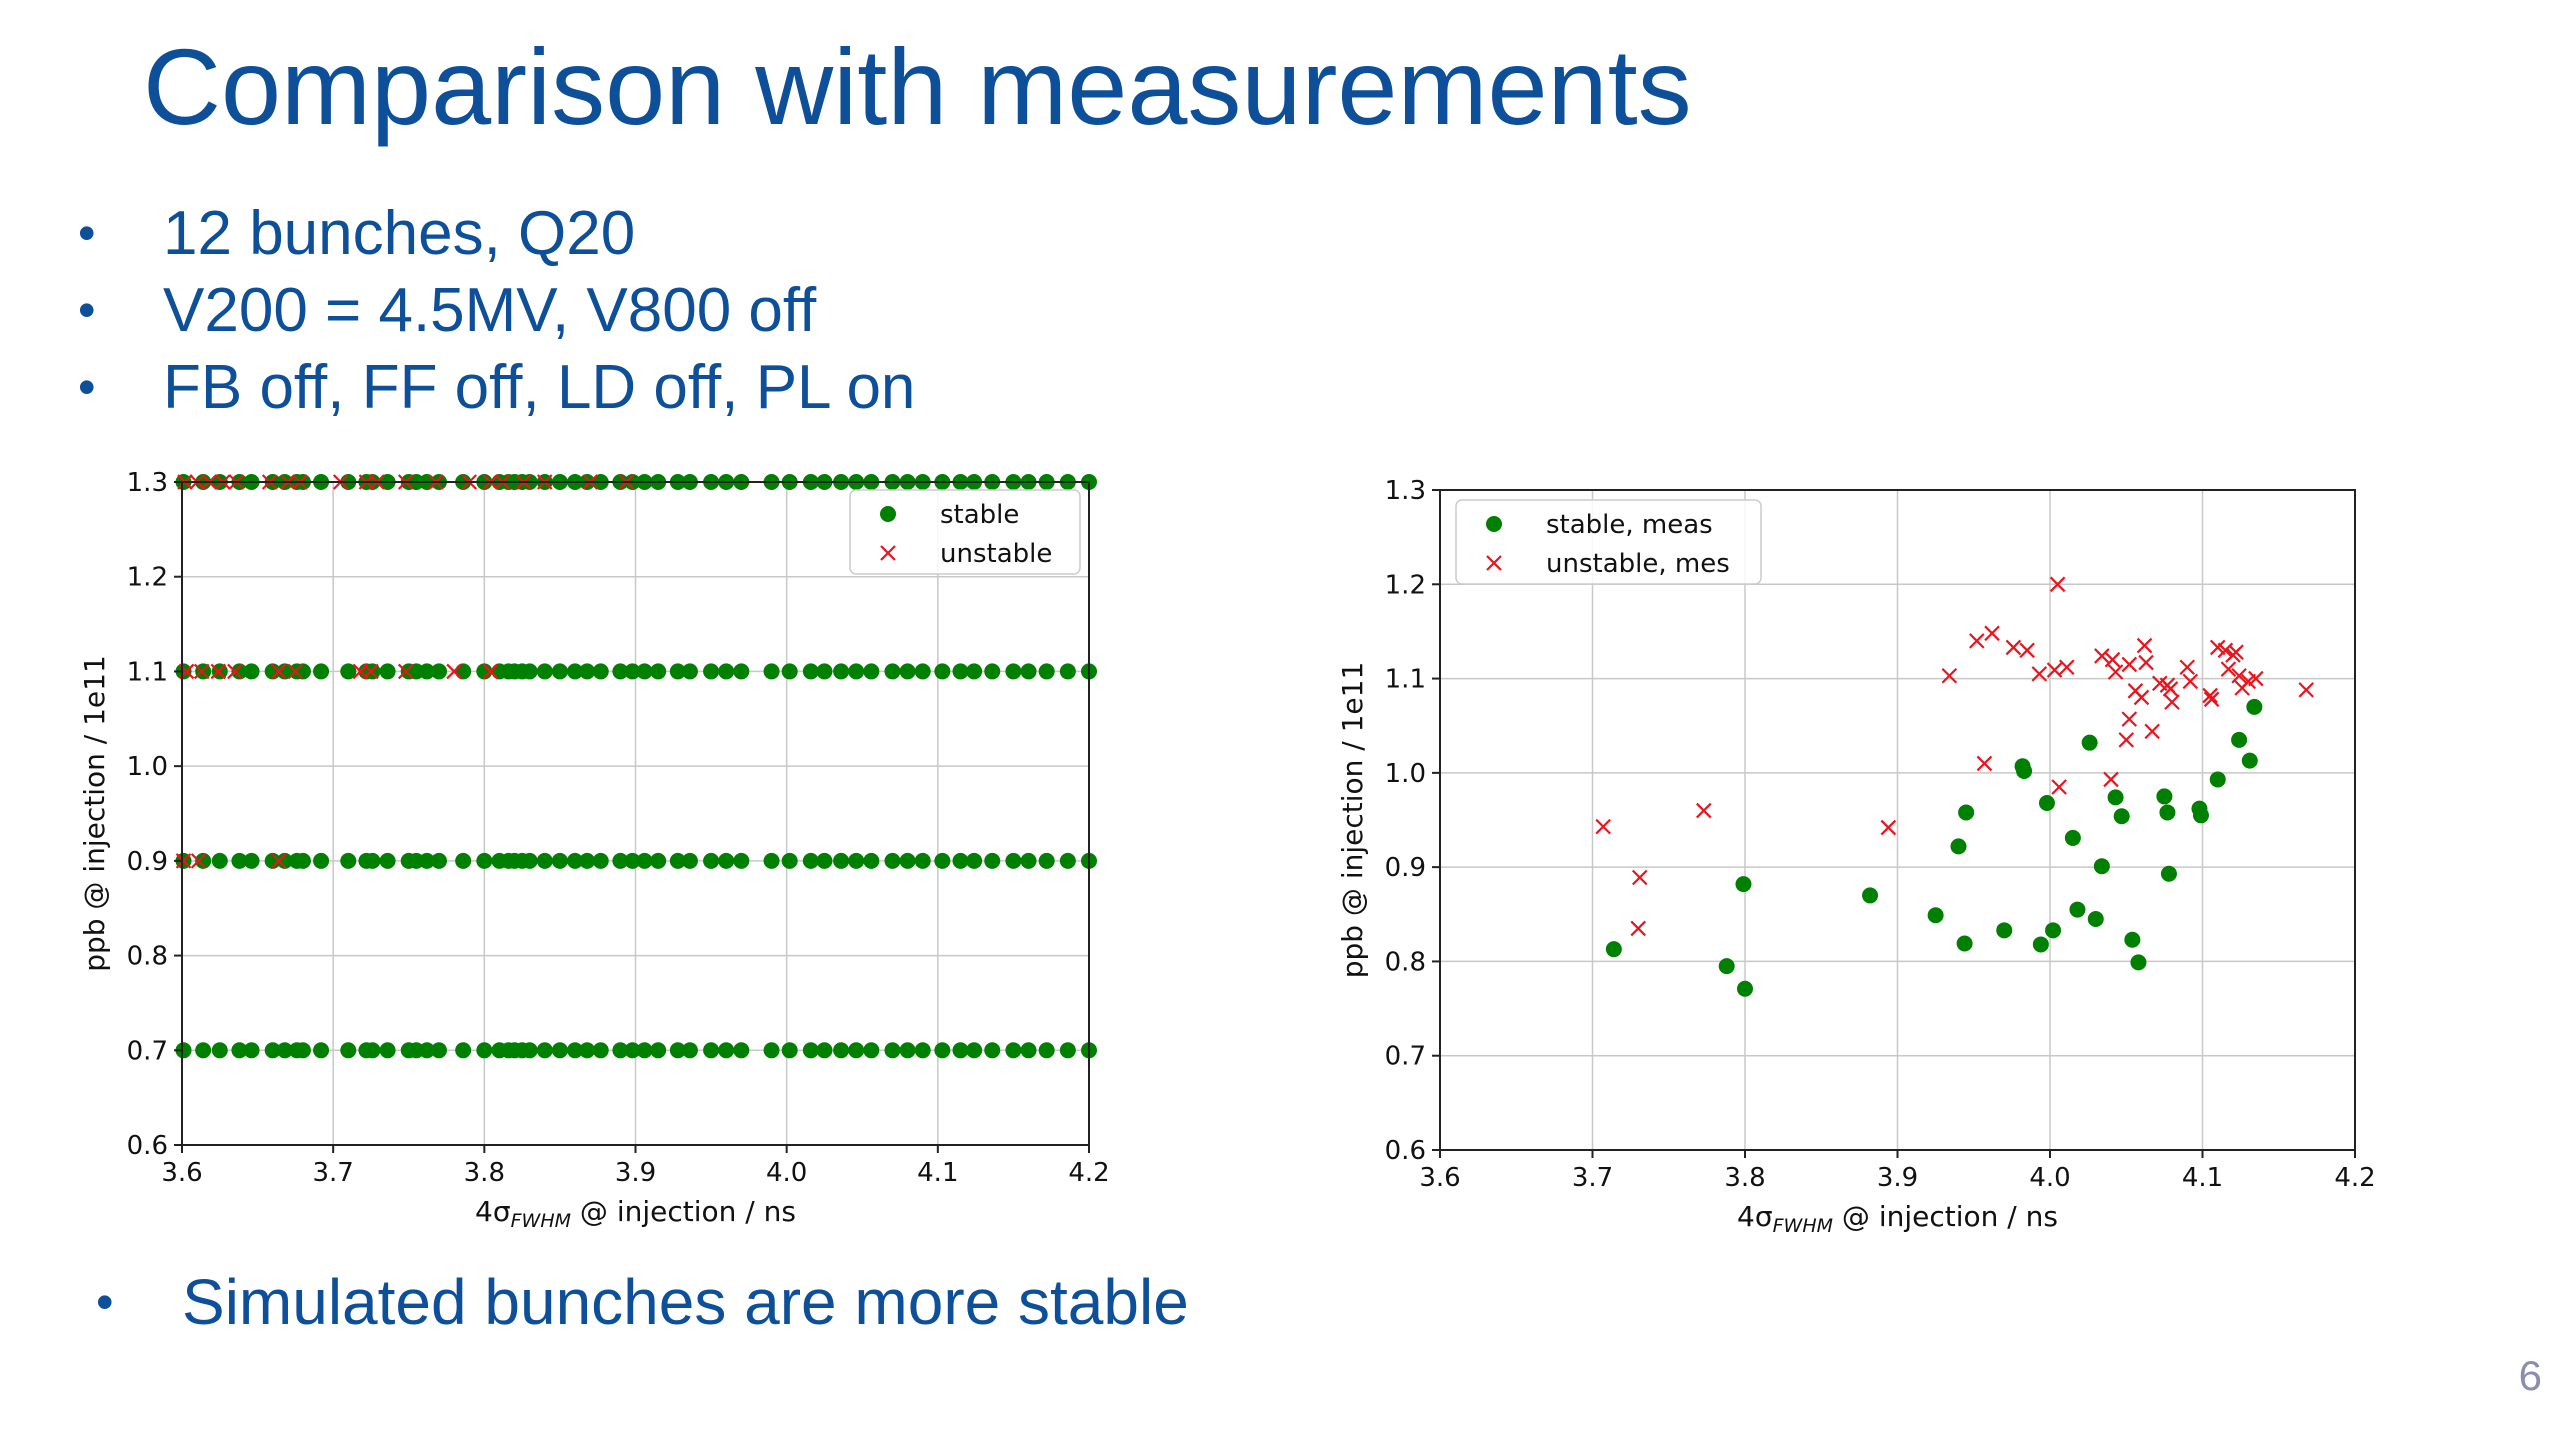  I want to click on x-tick-label: 4.1, so click(937, 1173).